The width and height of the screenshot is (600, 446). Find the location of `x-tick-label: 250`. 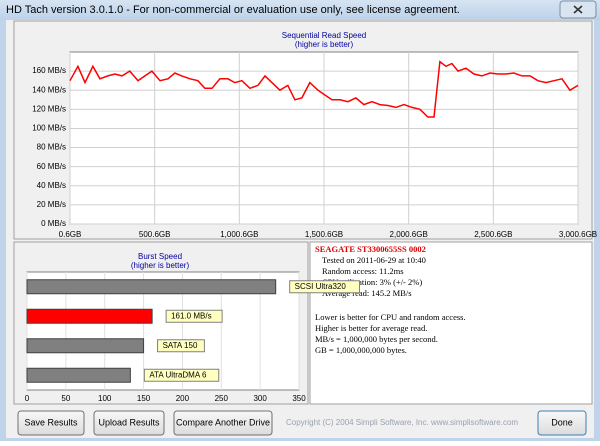

x-tick-label: 250 is located at coordinates (222, 398).